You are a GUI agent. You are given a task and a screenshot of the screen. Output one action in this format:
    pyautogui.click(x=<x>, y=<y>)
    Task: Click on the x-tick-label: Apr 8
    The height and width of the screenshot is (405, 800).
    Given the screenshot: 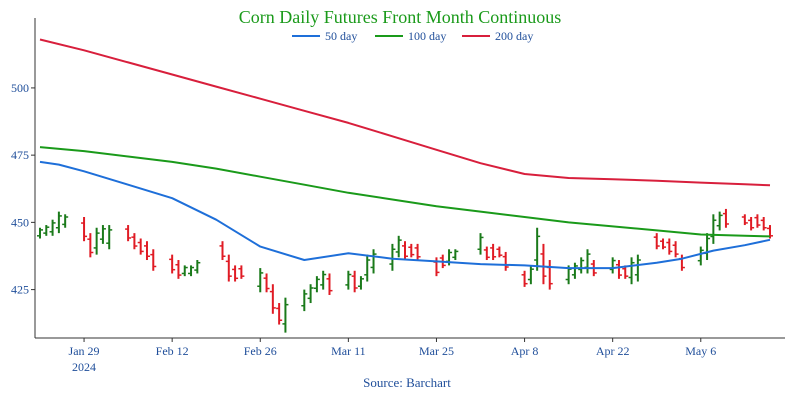 What is the action you would take?
    pyautogui.click(x=525, y=351)
    